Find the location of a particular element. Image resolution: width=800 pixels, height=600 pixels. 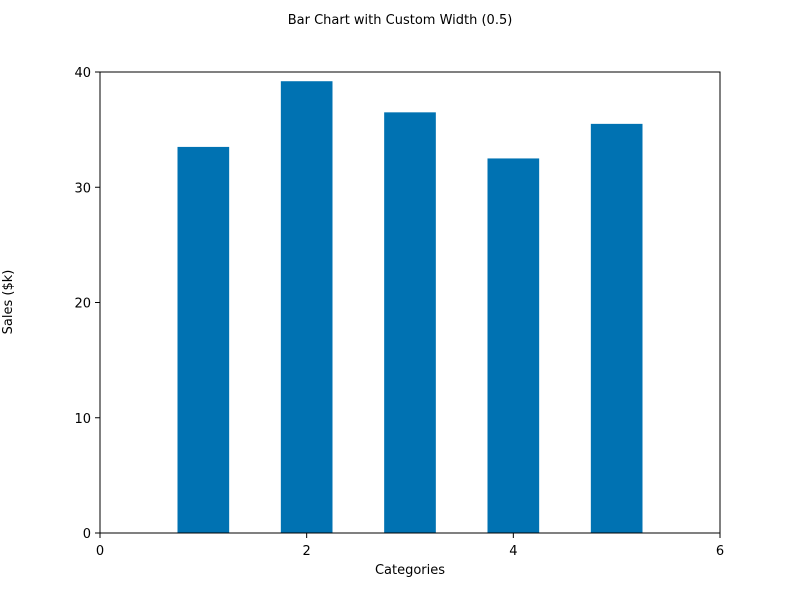

y-tick-label: 40 is located at coordinates (82, 73).